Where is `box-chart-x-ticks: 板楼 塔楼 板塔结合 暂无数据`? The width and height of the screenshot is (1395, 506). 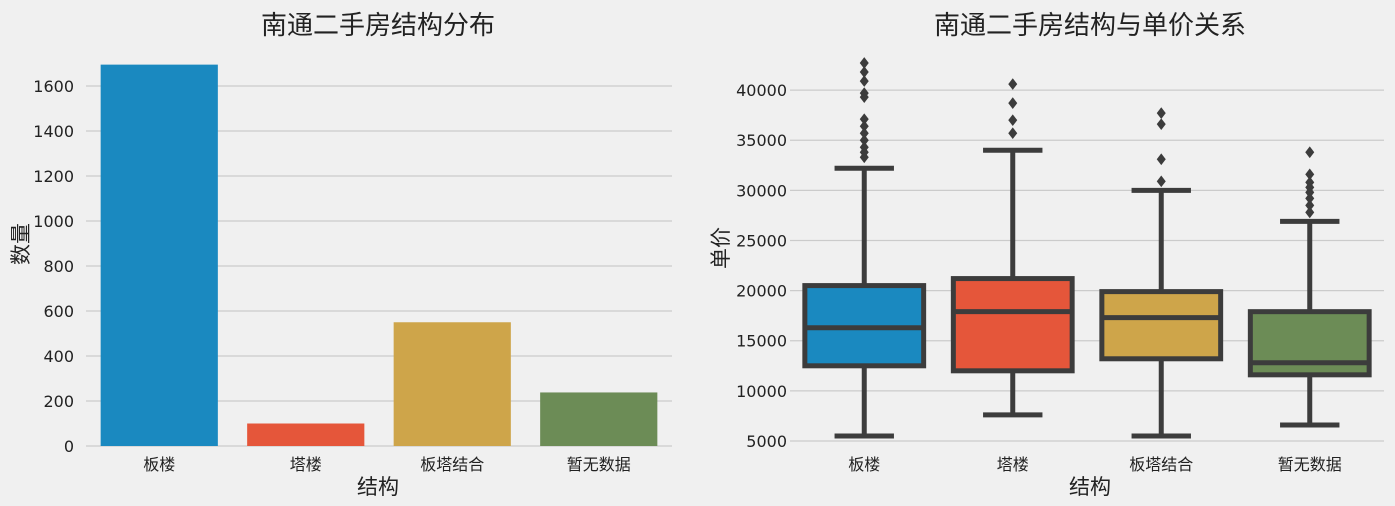 box-chart-x-ticks: 板楼 塔楼 板塔结合 暂无数据 is located at coordinates (1095, 464).